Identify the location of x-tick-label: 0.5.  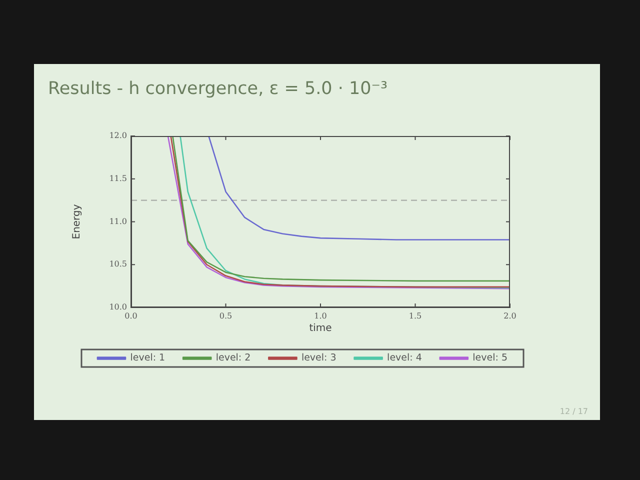
(225, 315).